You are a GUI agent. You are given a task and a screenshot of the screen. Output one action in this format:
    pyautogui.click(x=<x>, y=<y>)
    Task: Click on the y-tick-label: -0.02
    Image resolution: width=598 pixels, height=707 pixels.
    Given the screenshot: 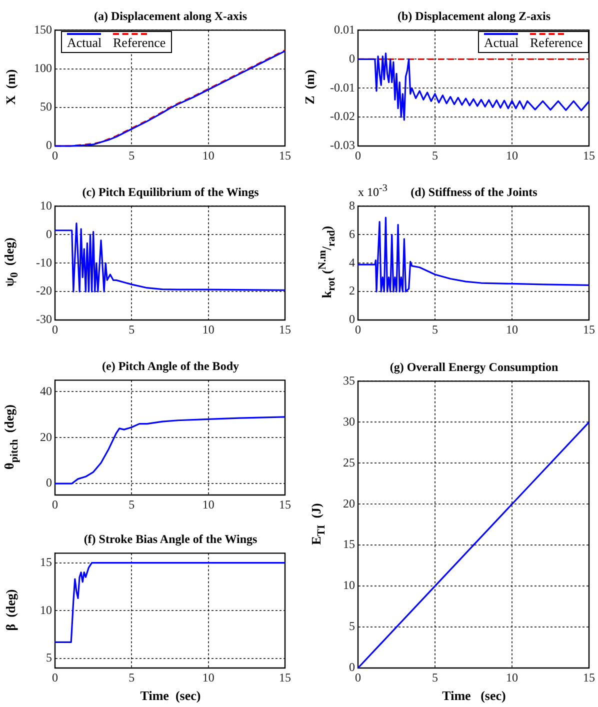 What is the action you would take?
    pyautogui.click(x=342, y=116)
    